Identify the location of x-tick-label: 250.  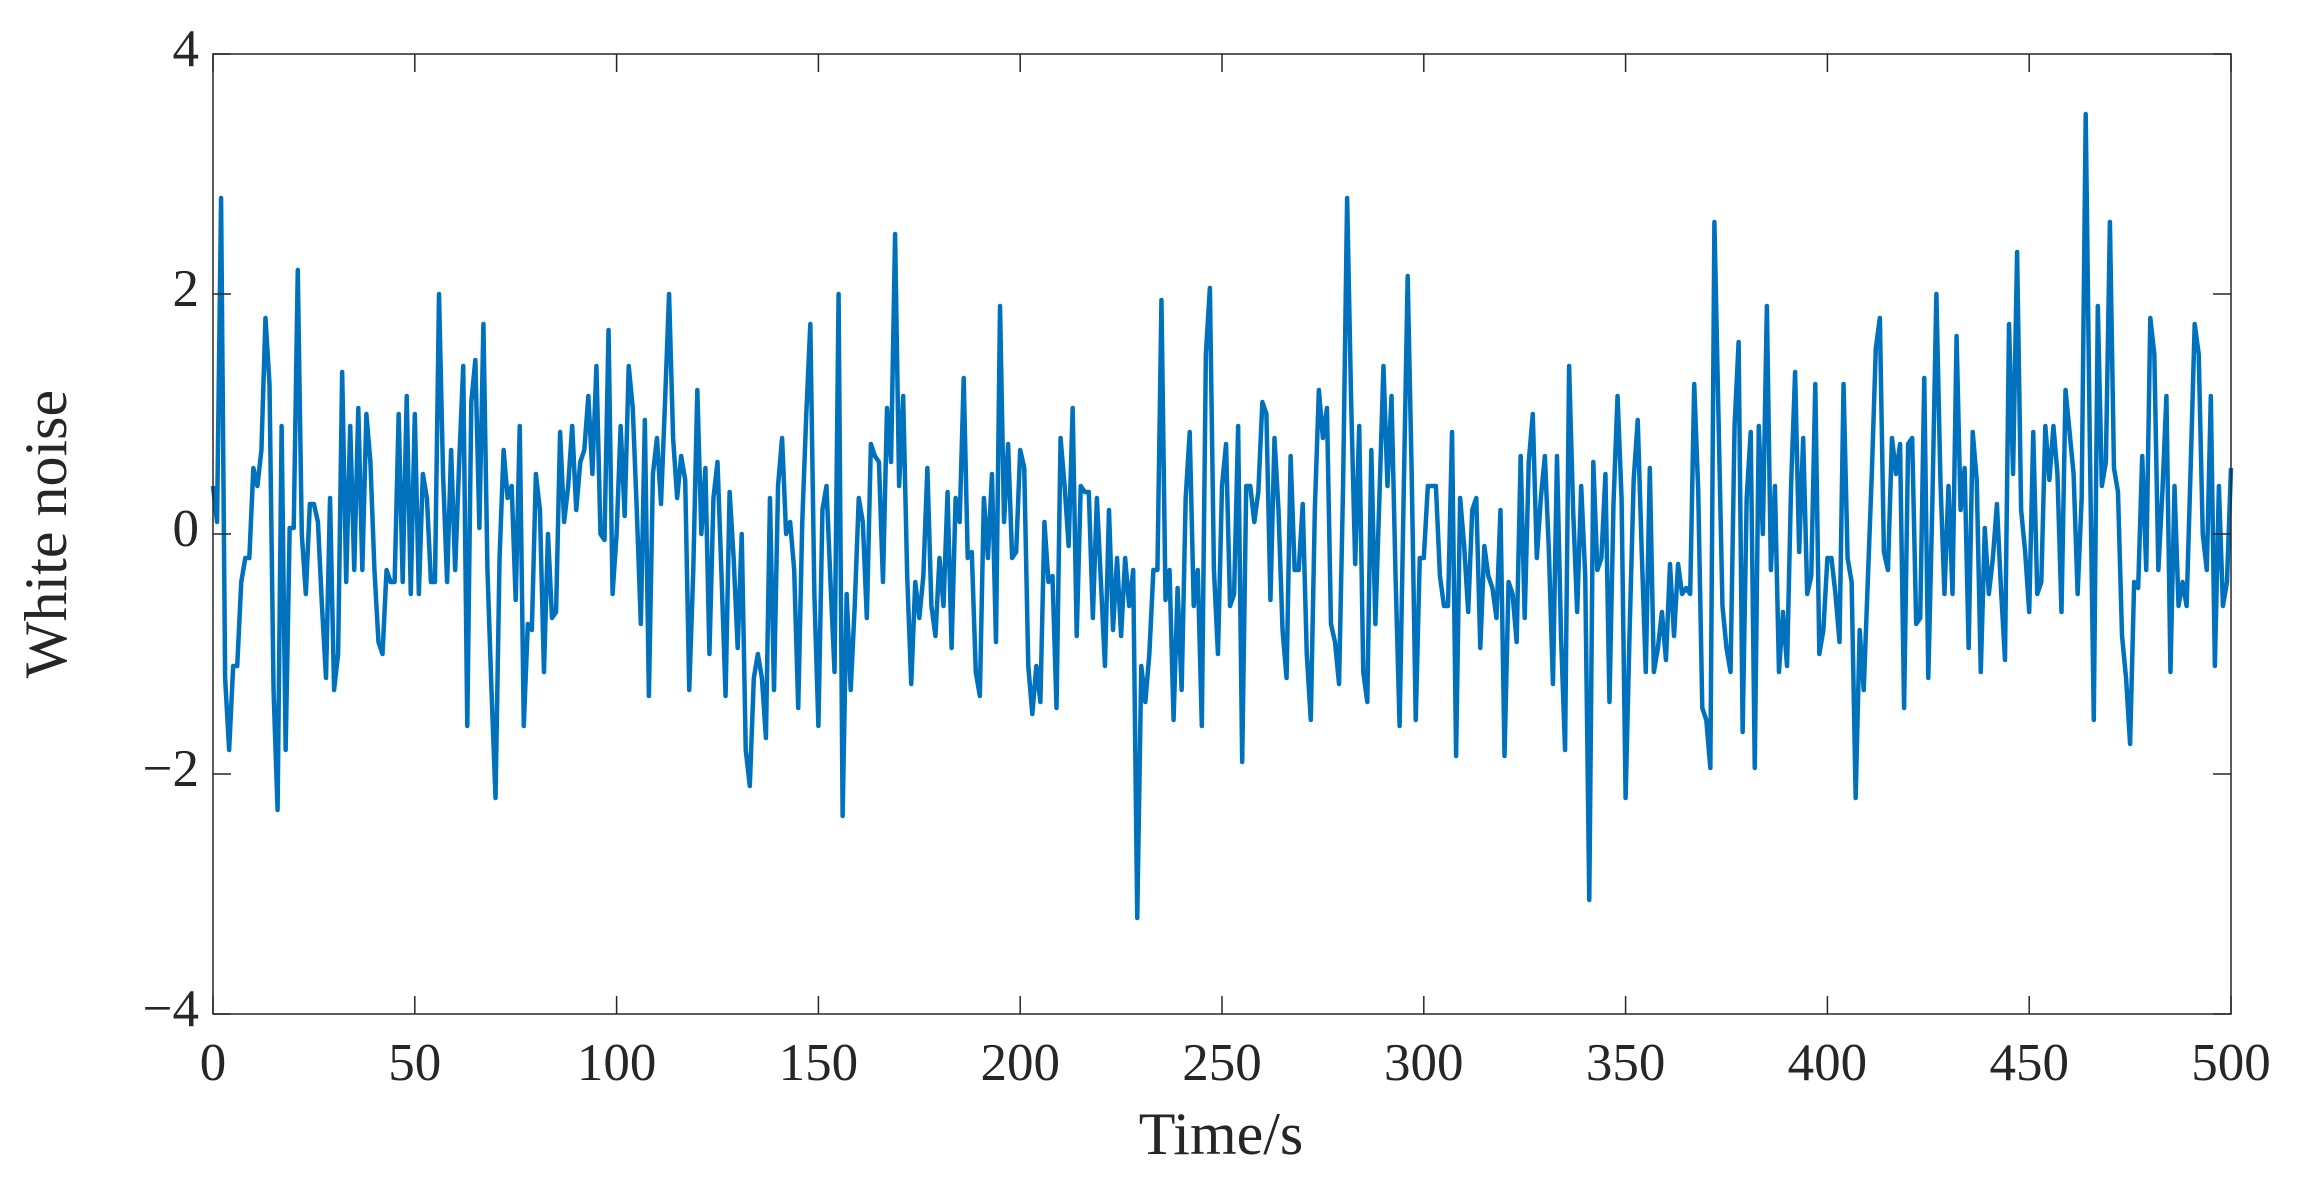
(1222, 1063).